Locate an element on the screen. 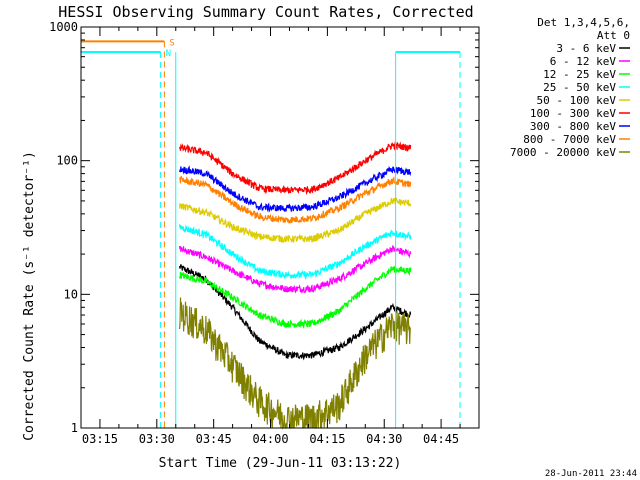 The image size is (640, 480). y-tick-label-1: 10 is located at coordinates (71, 294).